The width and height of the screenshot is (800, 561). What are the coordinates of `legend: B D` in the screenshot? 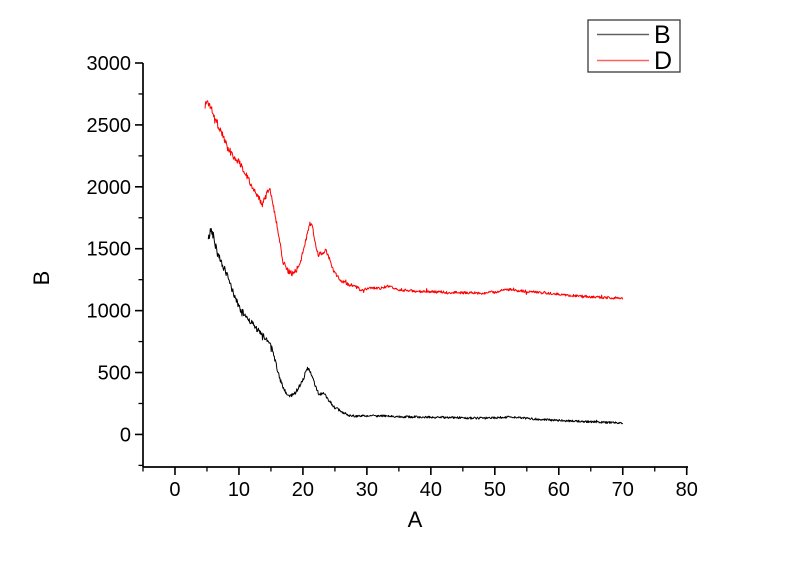 It's located at (634, 47).